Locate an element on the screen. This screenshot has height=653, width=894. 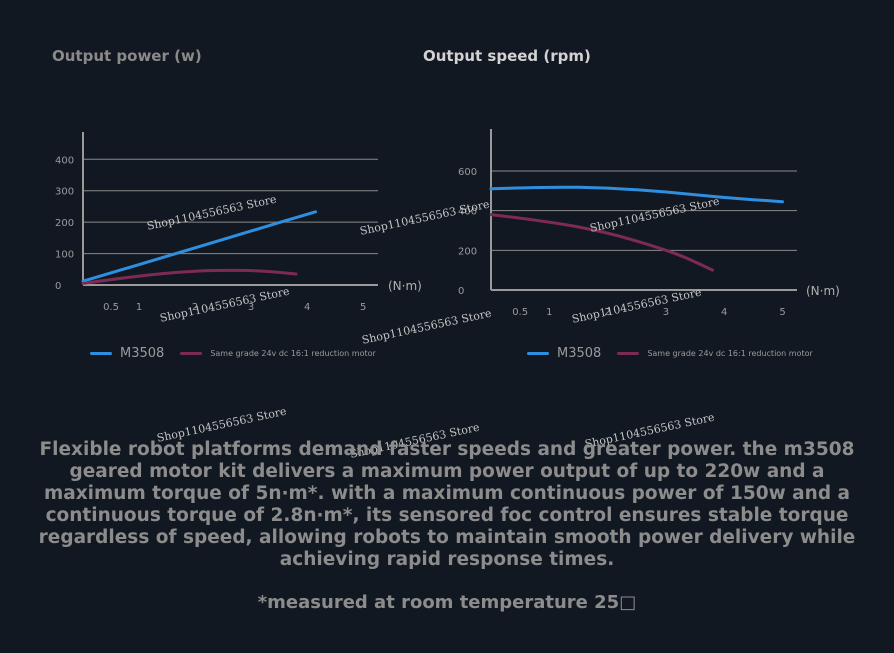
y-tick-label: 300 is located at coordinates (64, 192).